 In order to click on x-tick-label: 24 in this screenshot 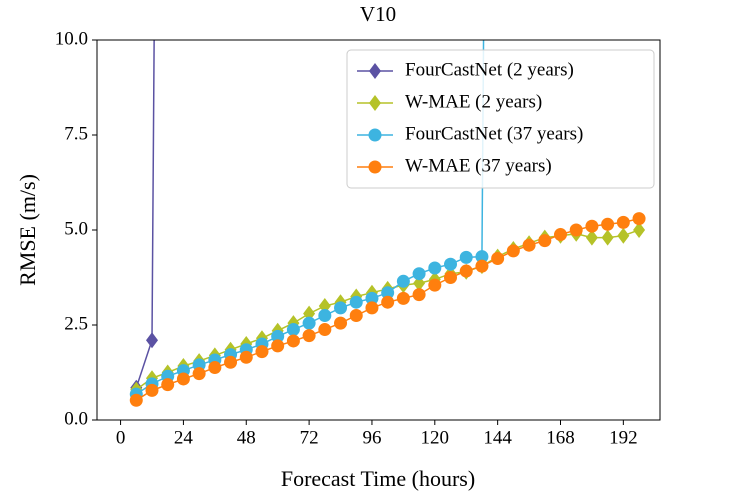, I will do `click(184, 437)`.